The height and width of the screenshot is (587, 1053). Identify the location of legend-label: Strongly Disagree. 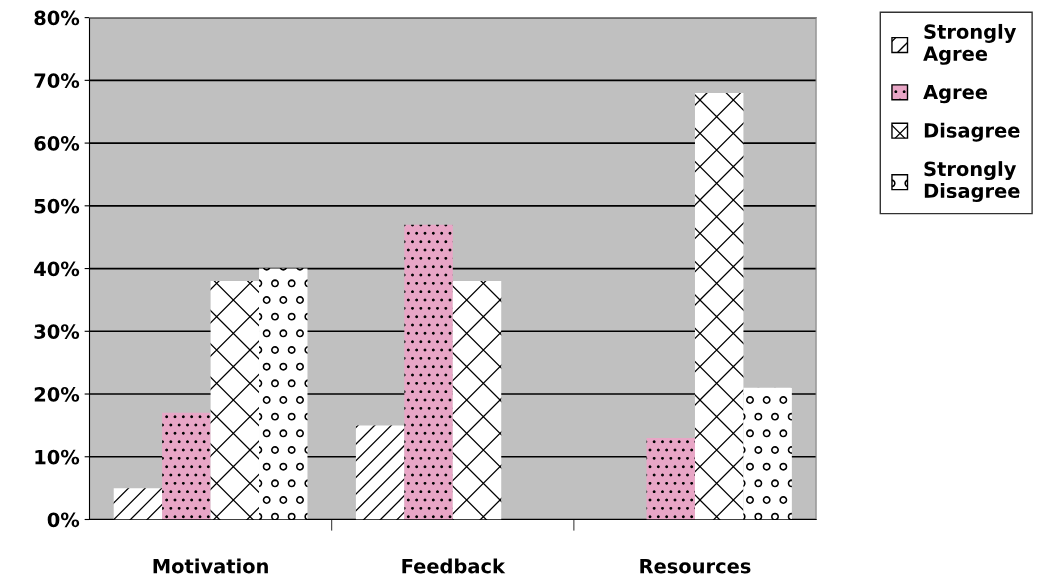
(972, 182).